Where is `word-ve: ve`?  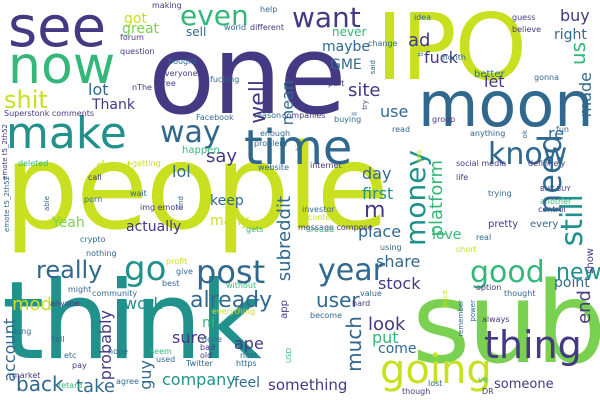 word-ve: ve is located at coordinates (483, 379).